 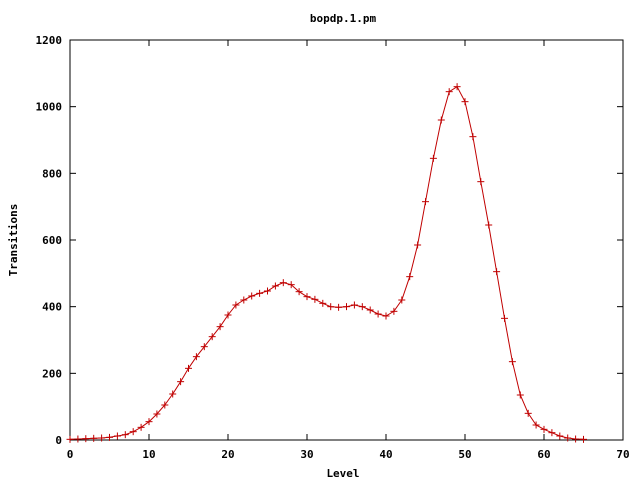 What do you see at coordinates (148, 454) in the screenshot?
I see `x-tick-label: 10` at bounding box center [148, 454].